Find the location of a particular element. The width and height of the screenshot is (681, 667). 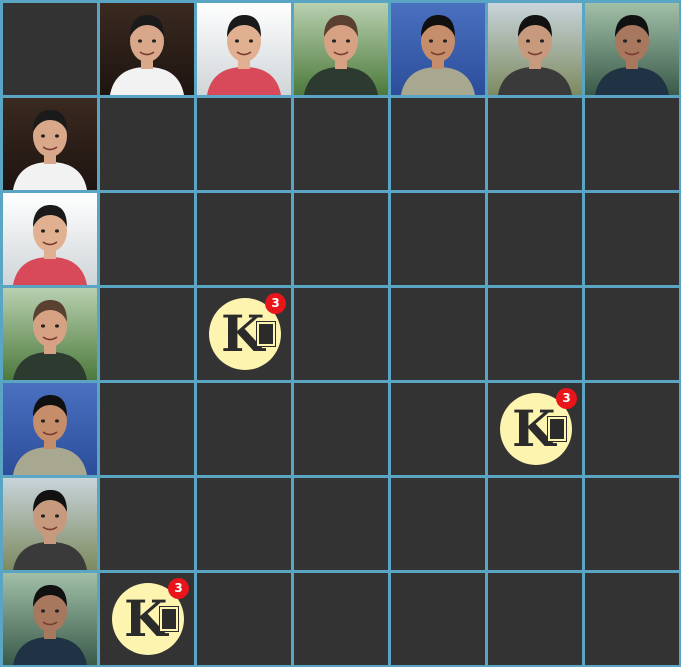

column-header-p6 is located at coordinates (632, 49).